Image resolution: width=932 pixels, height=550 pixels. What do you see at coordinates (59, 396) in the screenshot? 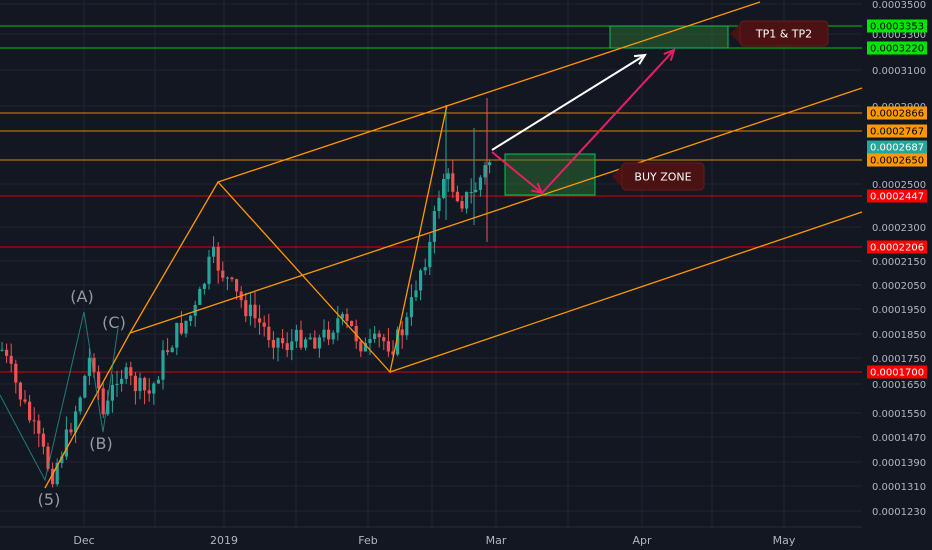
I see `elliott-wave-line` at bounding box center [59, 396].